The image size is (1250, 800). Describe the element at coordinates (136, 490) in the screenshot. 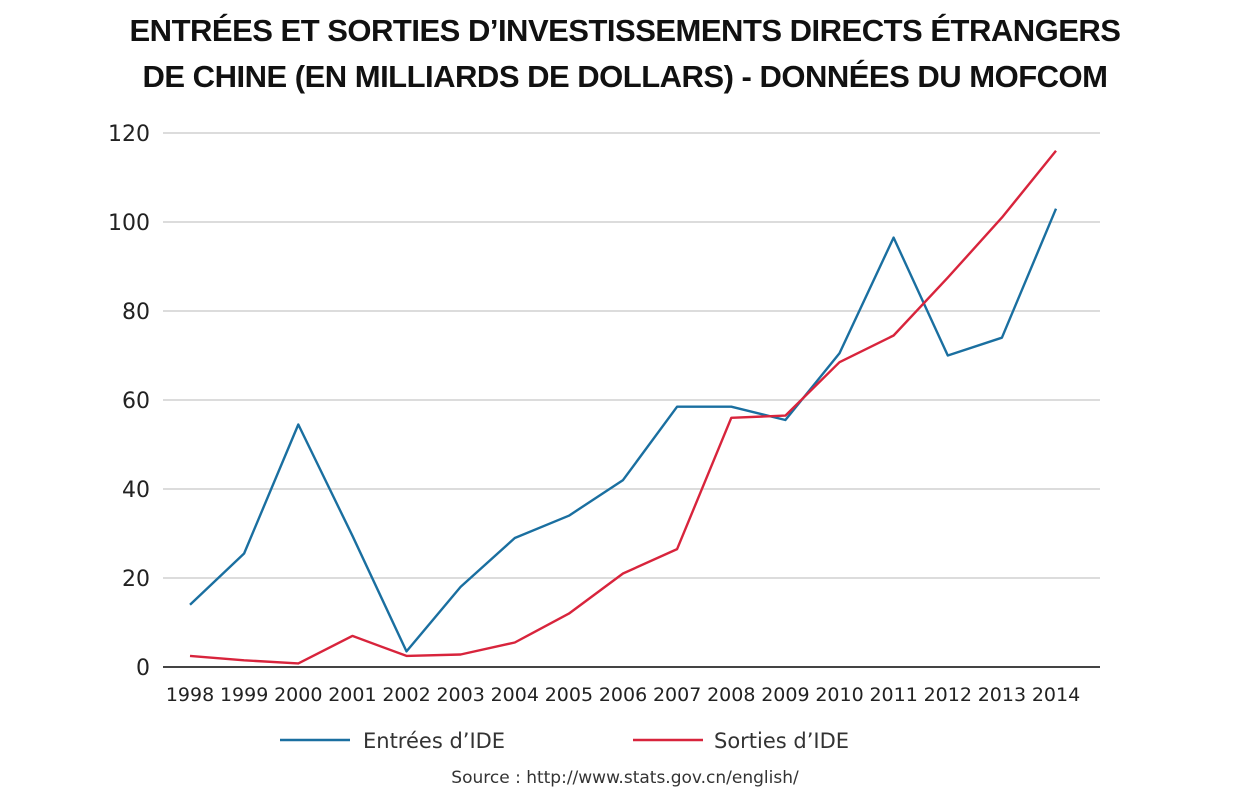

I see `y-tick-label: 40` at that location.